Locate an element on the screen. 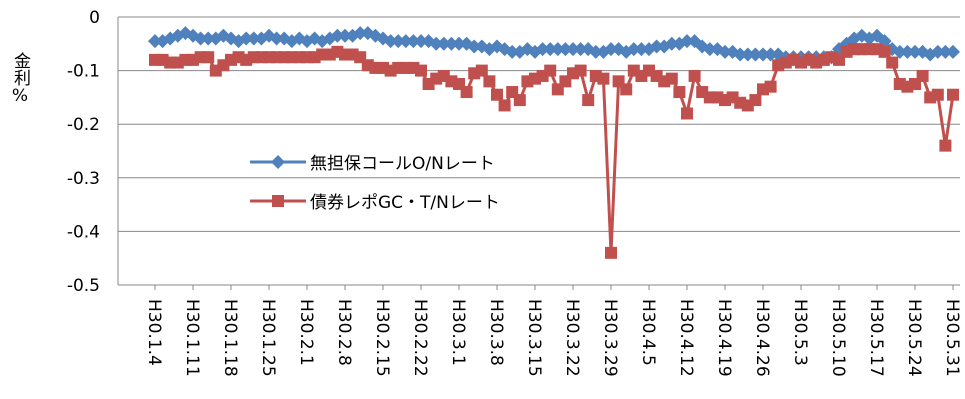  legend-label: 債券レポGC・T/Nレート is located at coordinates (405, 203).